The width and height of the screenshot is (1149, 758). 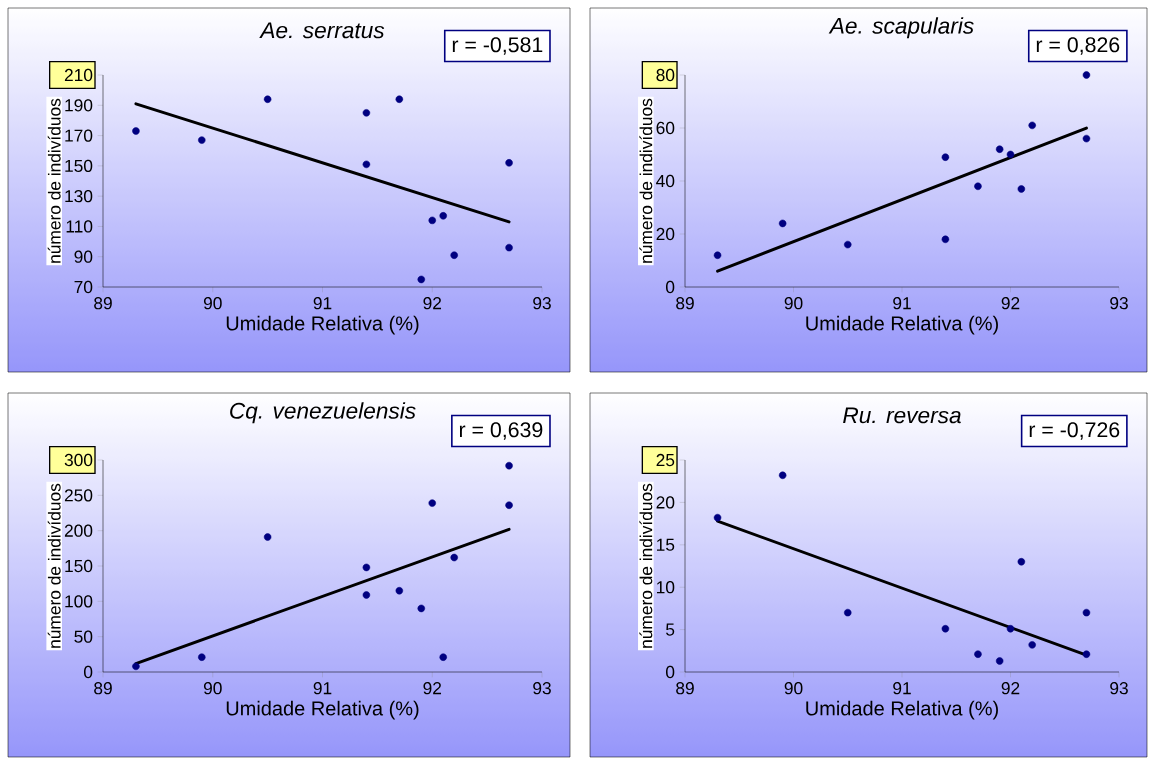 I want to click on text: r = 0,639, so click(x=501, y=431).